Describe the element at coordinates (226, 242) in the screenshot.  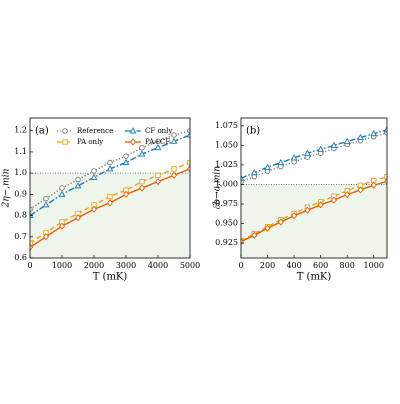
I see `y-tick-label: 0.925` at that location.